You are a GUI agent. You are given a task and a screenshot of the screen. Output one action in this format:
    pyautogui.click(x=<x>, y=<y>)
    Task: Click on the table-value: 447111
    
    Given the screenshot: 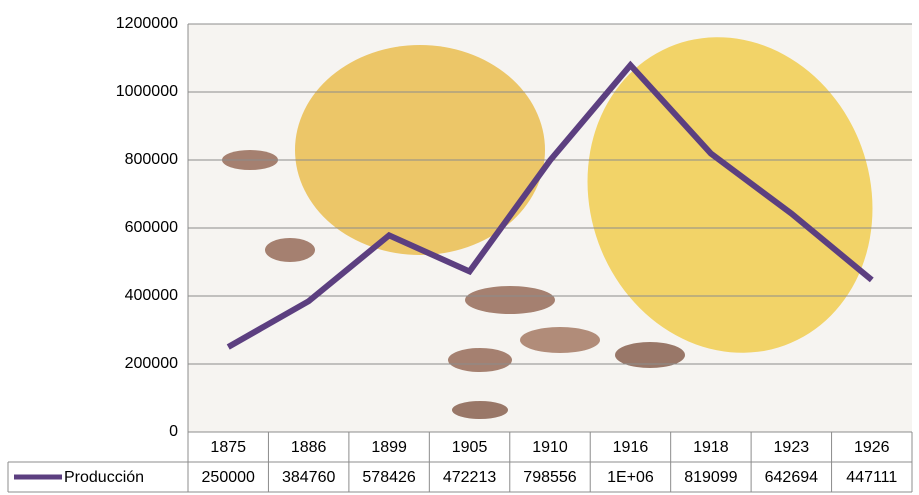 What is the action you would take?
    pyautogui.click(x=871, y=477)
    